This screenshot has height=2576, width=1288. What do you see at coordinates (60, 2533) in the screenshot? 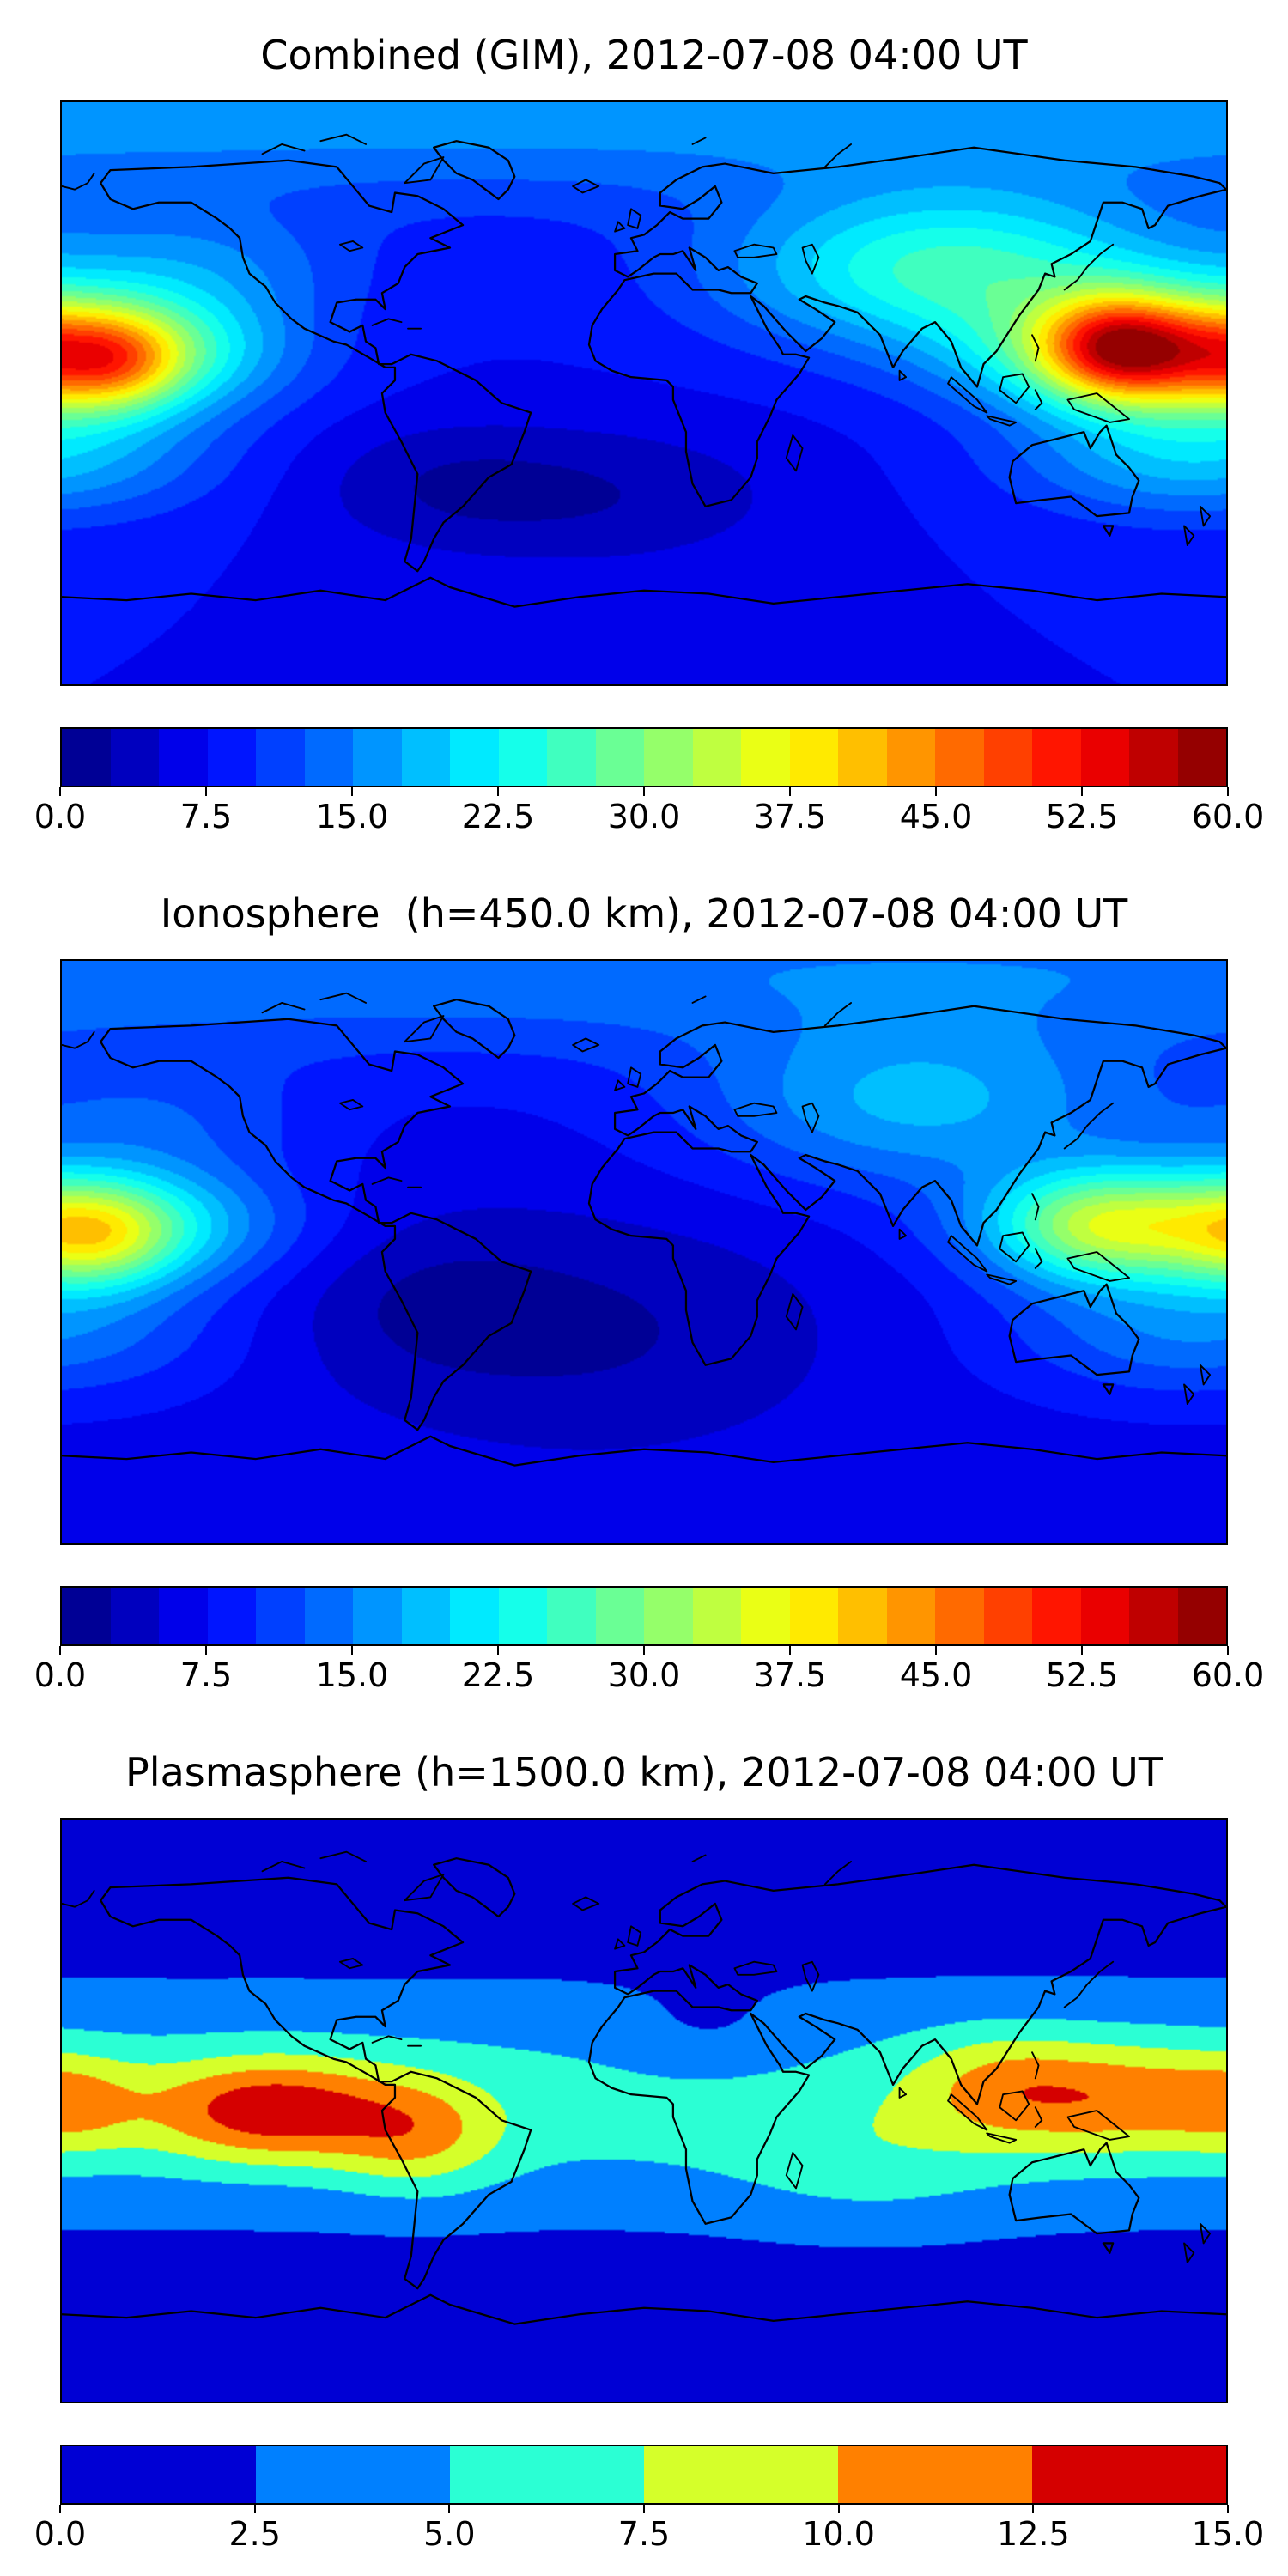
I see `colorbar-tick-label: 0.0` at bounding box center [60, 2533].